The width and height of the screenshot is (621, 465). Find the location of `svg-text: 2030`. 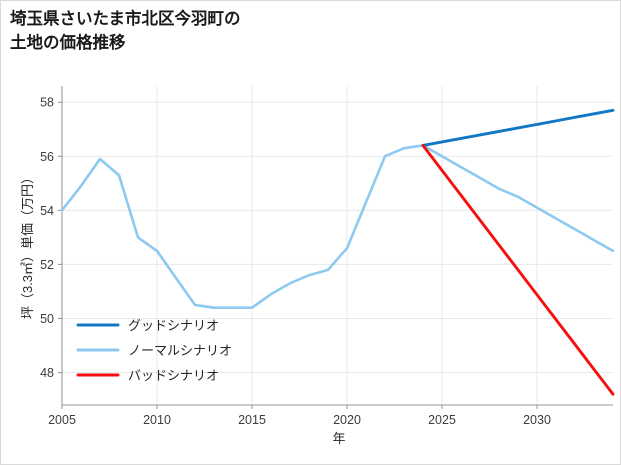

svg-text: 2030 is located at coordinates (537, 420).